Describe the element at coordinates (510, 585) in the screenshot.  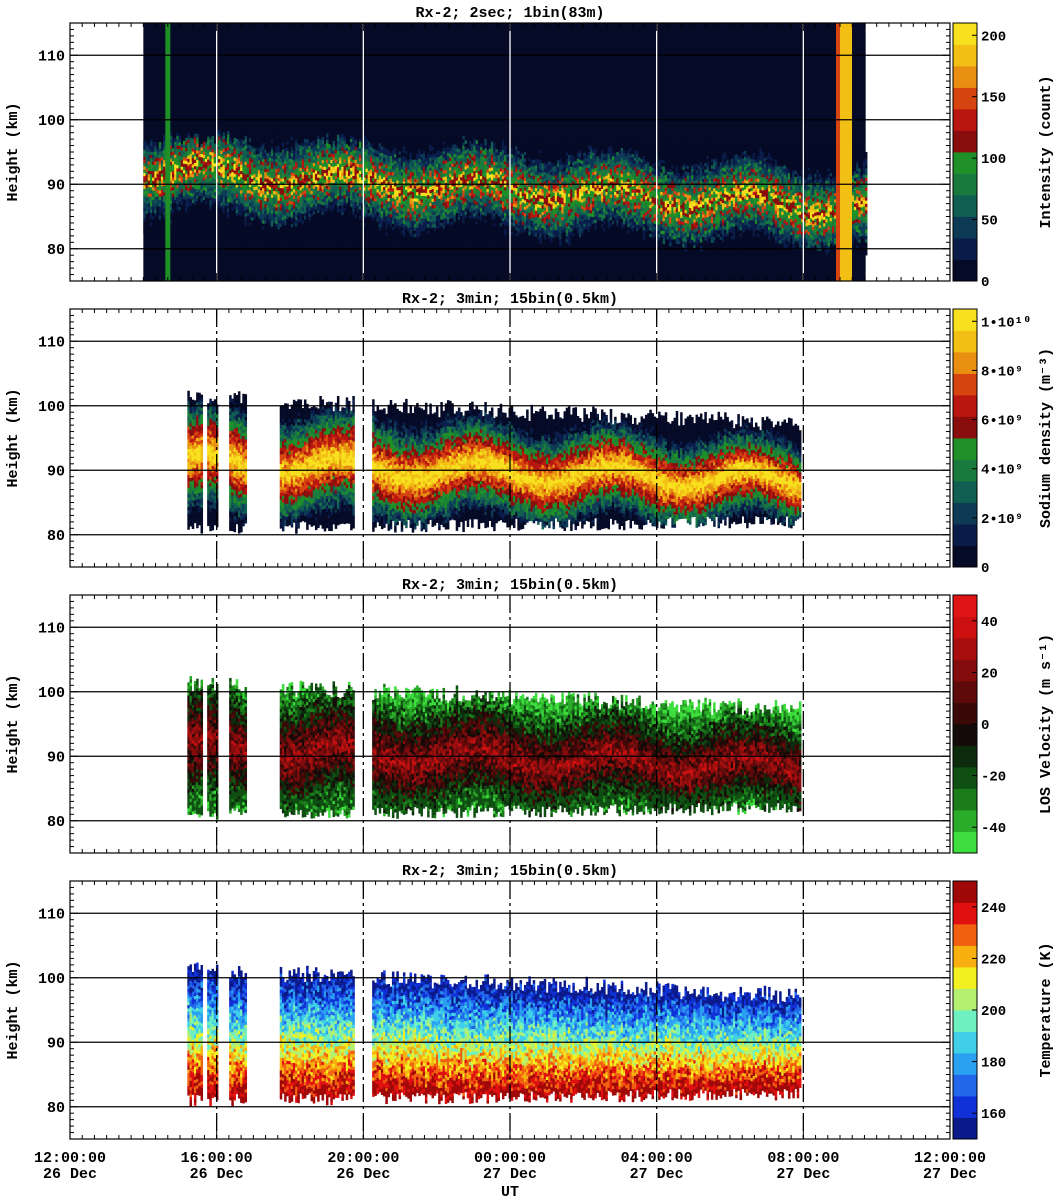
I see `panel-title: Rx-2; 3min; 15bin(0.5km)` at that location.